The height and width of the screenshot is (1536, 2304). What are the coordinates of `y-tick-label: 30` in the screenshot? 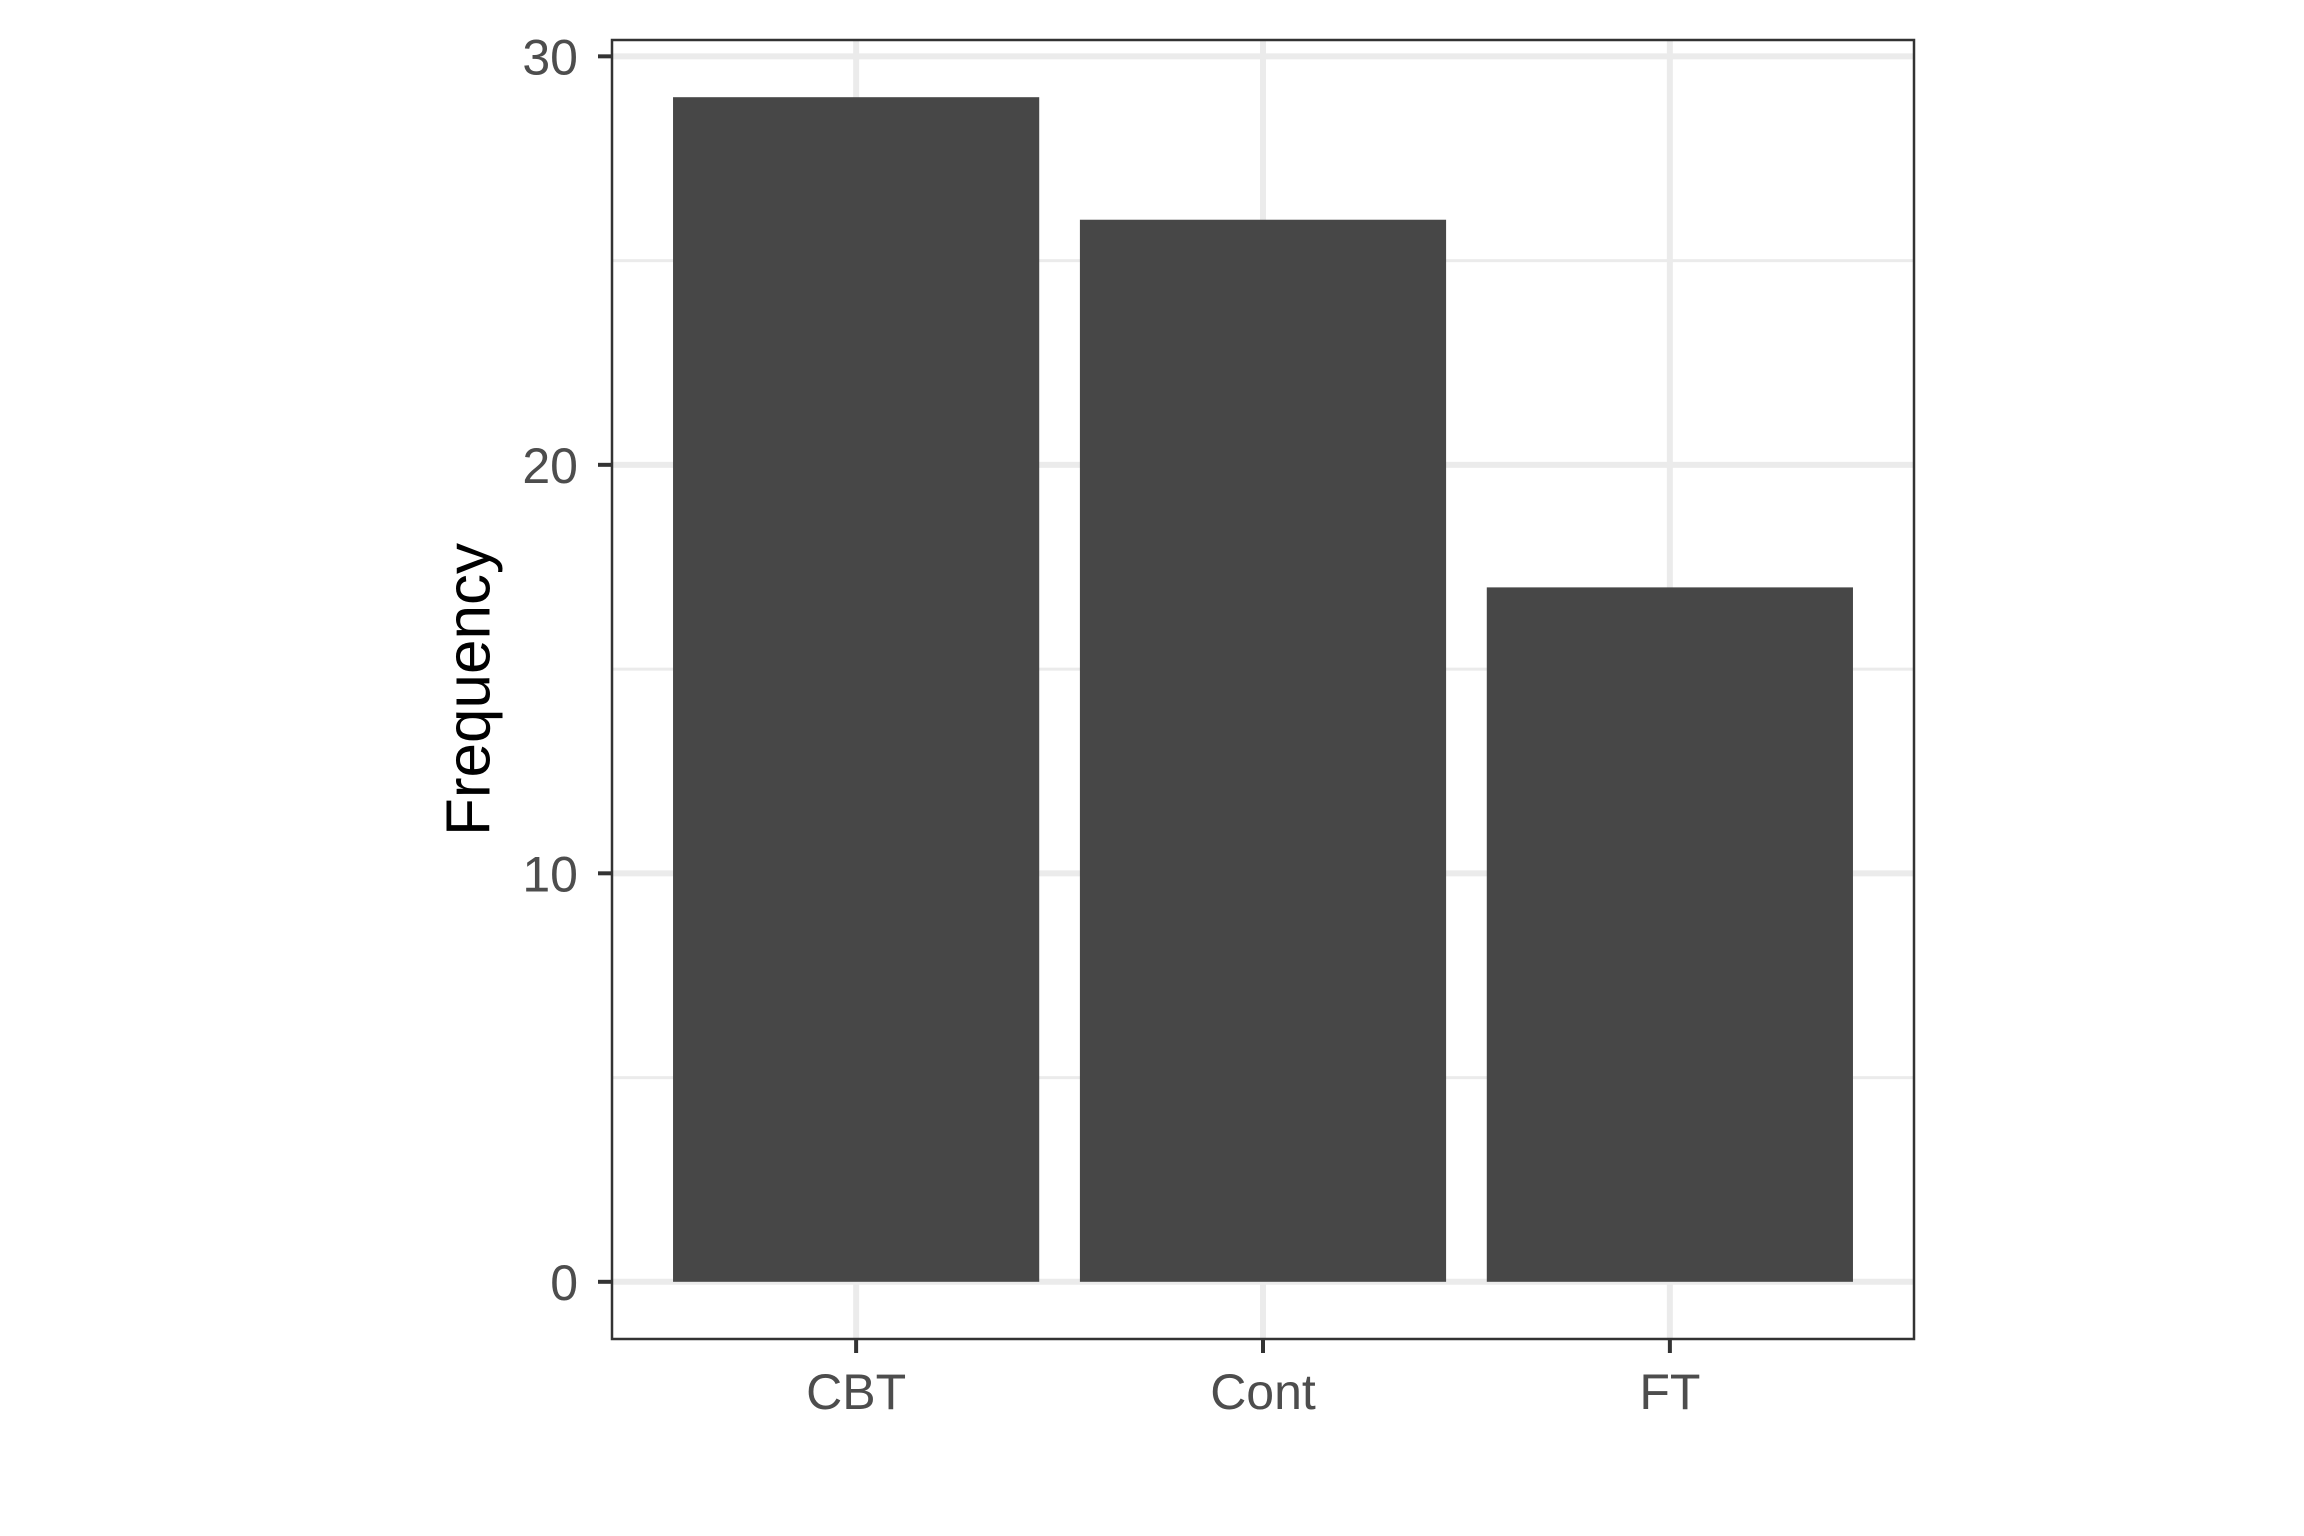 It's located at (550, 57).